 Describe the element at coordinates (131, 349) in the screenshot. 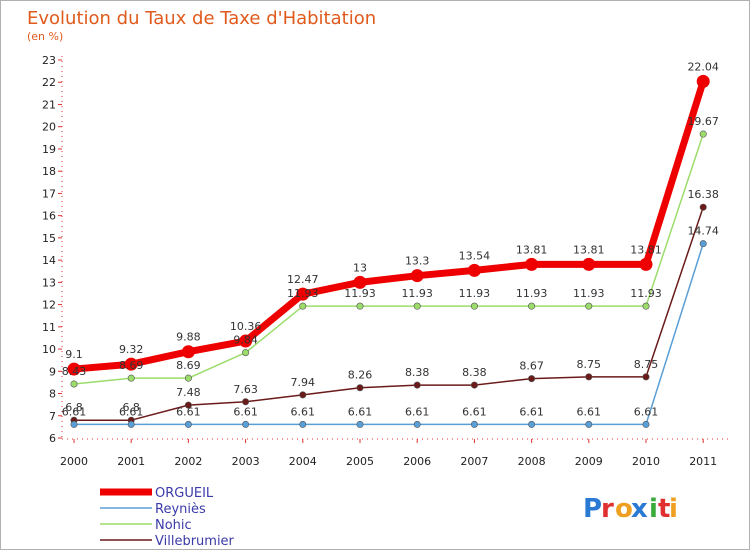

I see `data-label: 9.32` at that location.